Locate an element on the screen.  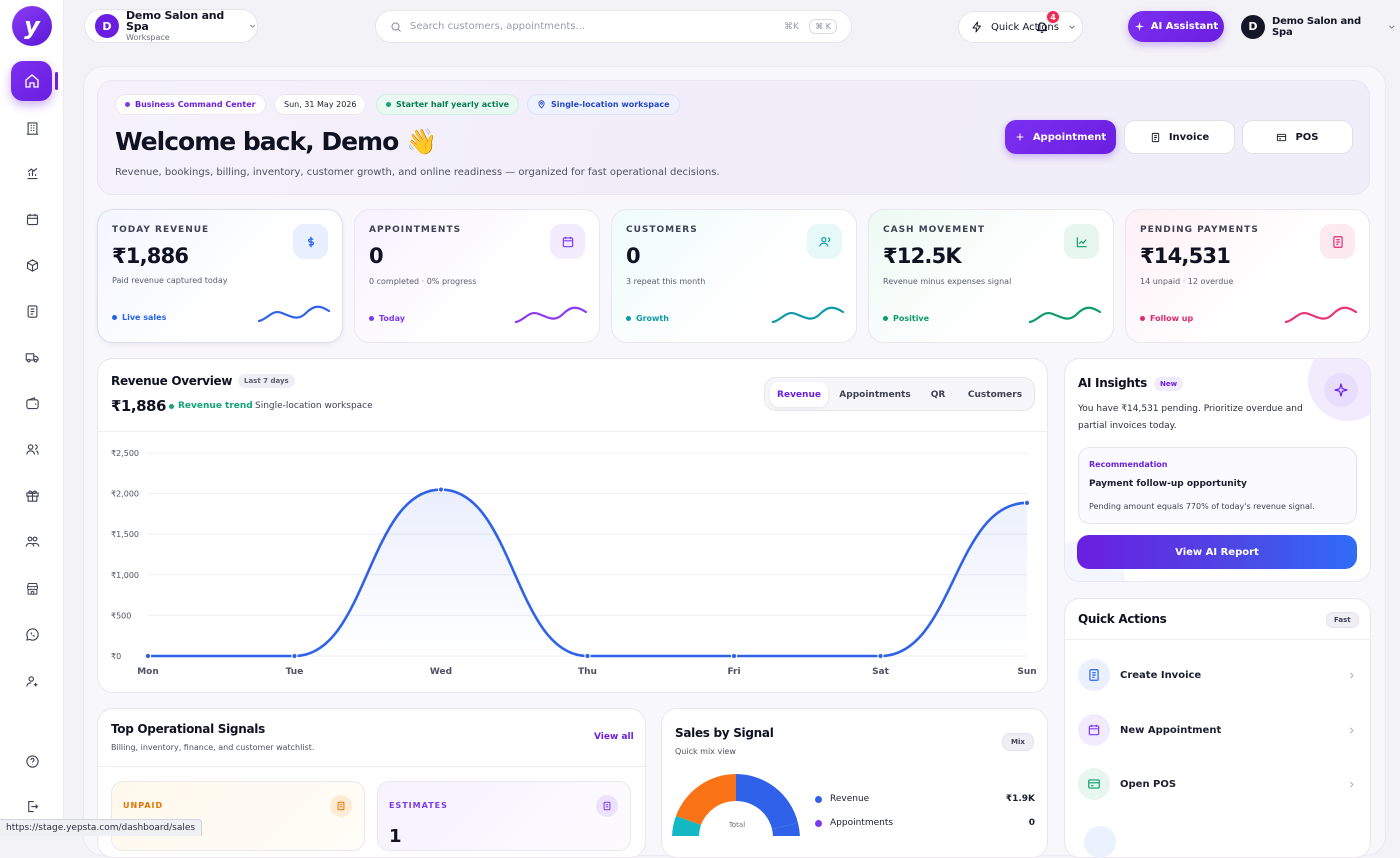
signal-card-unpaid: UNPAID is located at coordinates (238, 816).